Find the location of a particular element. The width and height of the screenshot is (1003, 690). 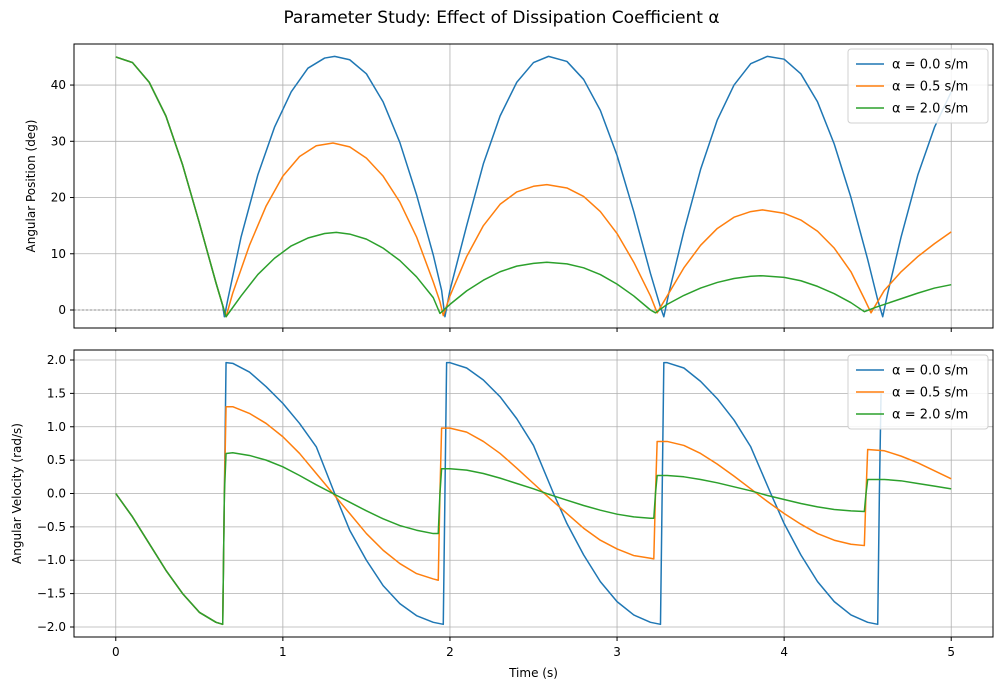

velocity-xtick-label-4: 4 is located at coordinates (784, 652).